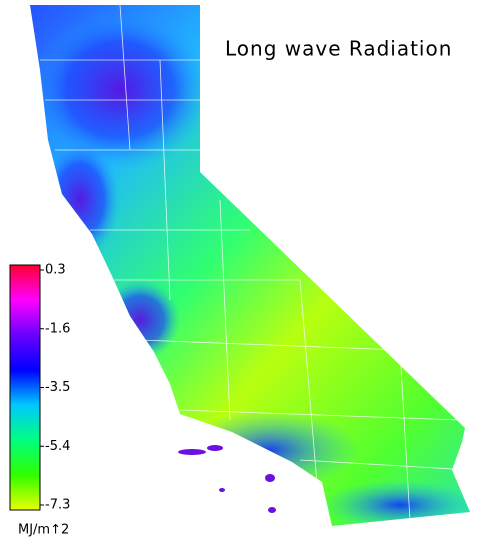 The image size is (500, 550). What do you see at coordinates (227, 479) in the screenshot?
I see `islands` at bounding box center [227, 479].